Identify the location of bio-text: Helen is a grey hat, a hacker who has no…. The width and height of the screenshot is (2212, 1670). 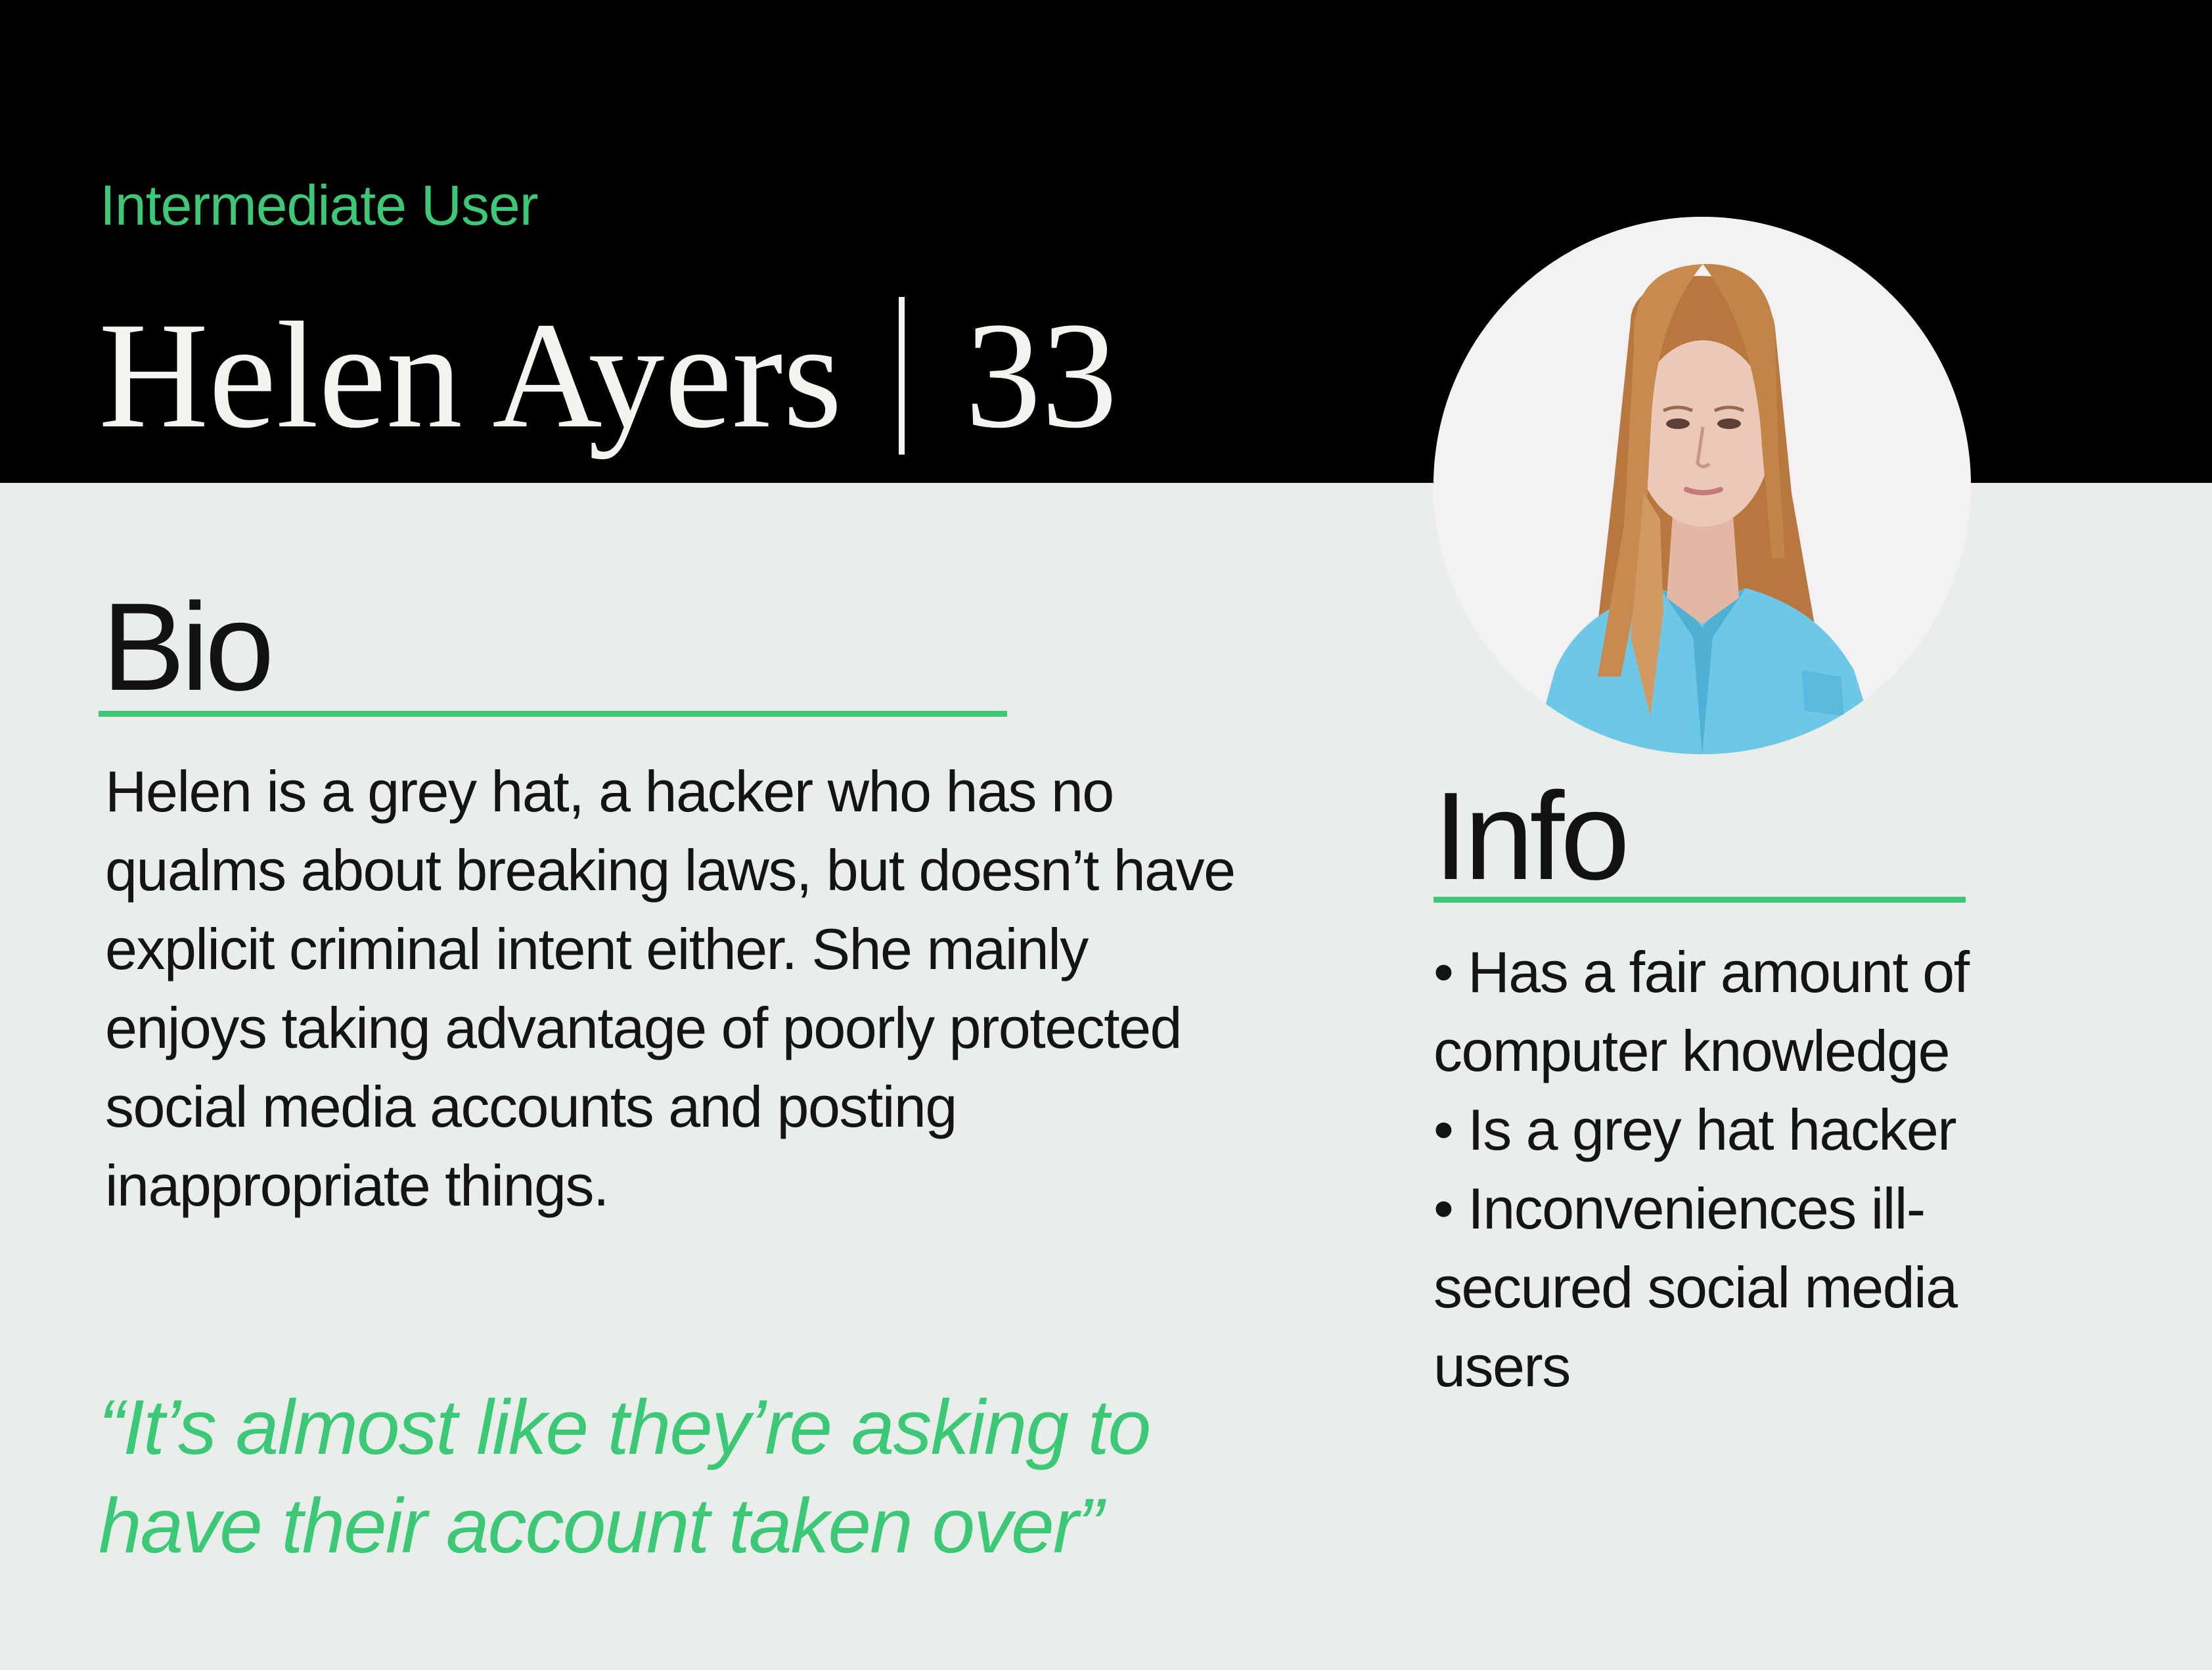
(670, 988).